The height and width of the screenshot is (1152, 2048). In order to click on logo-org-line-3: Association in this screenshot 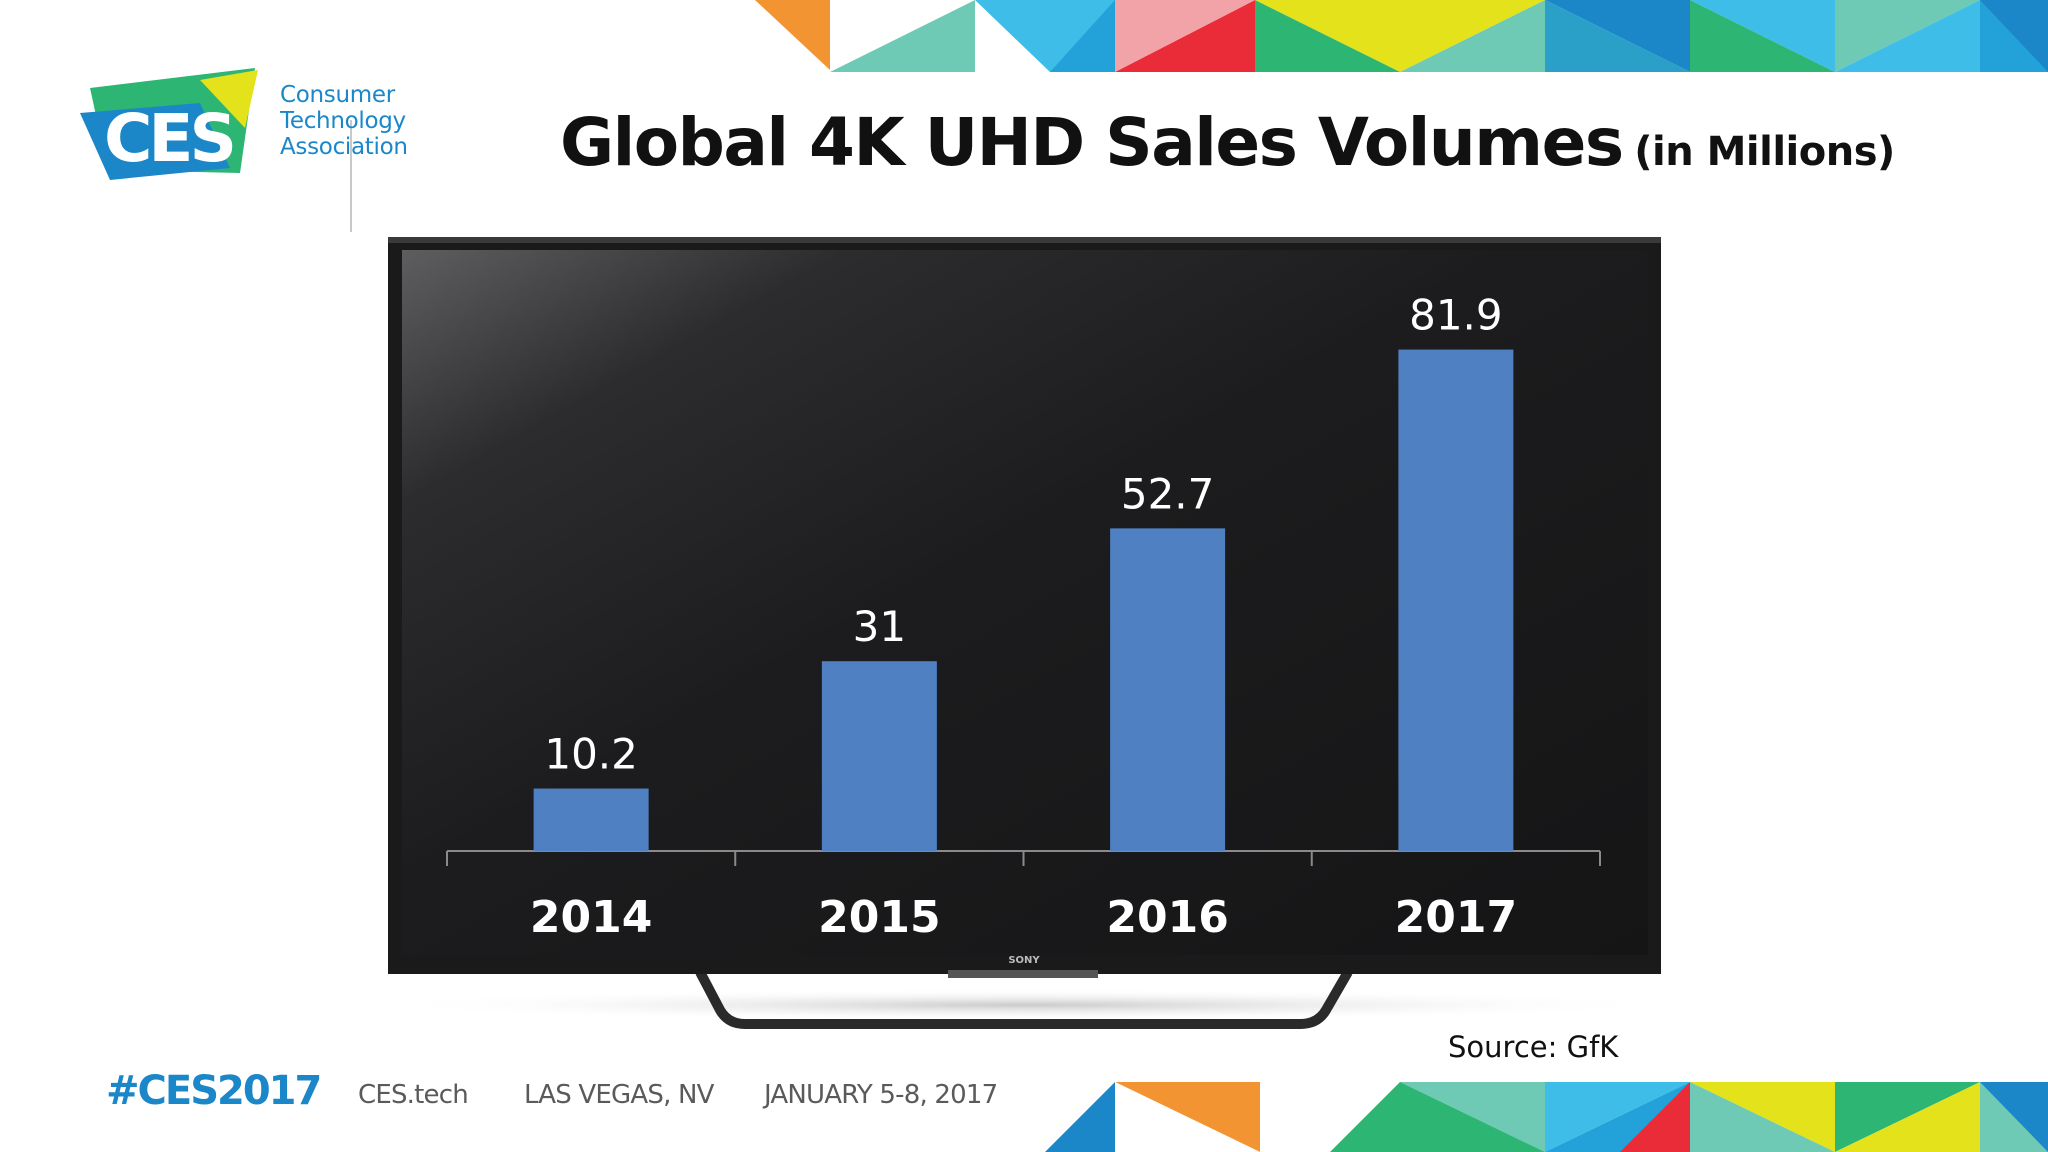, I will do `click(344, 147)`.